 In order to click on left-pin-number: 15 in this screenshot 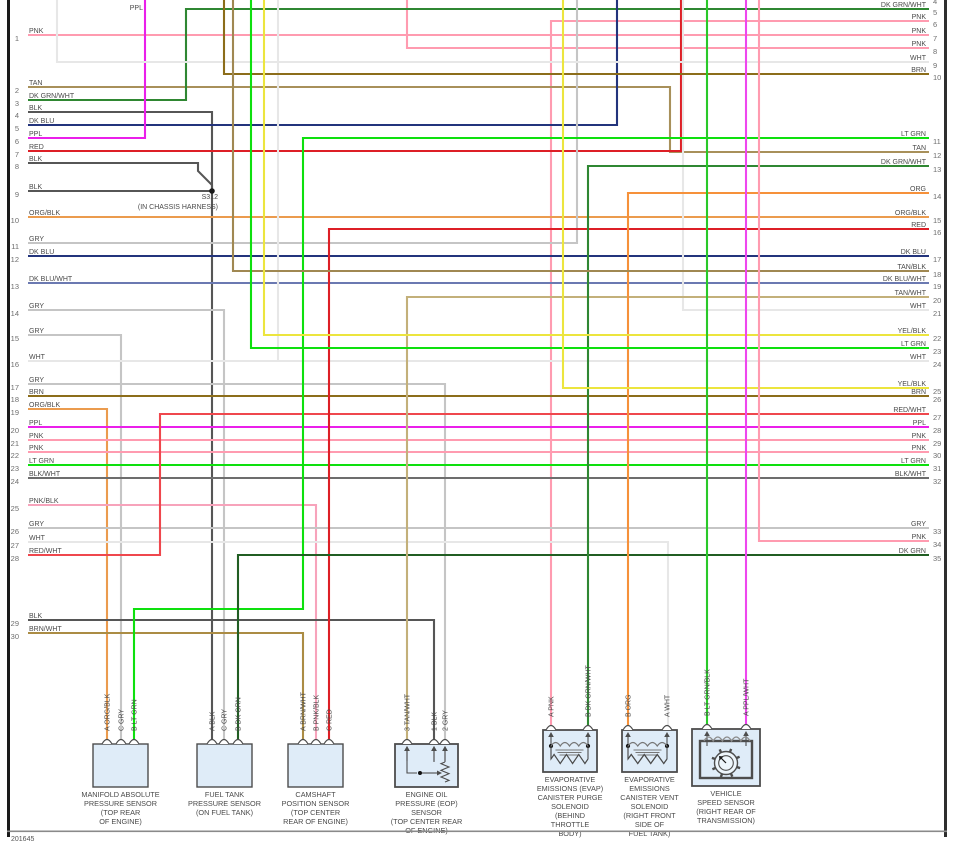, I will do `click(15, 338)`.